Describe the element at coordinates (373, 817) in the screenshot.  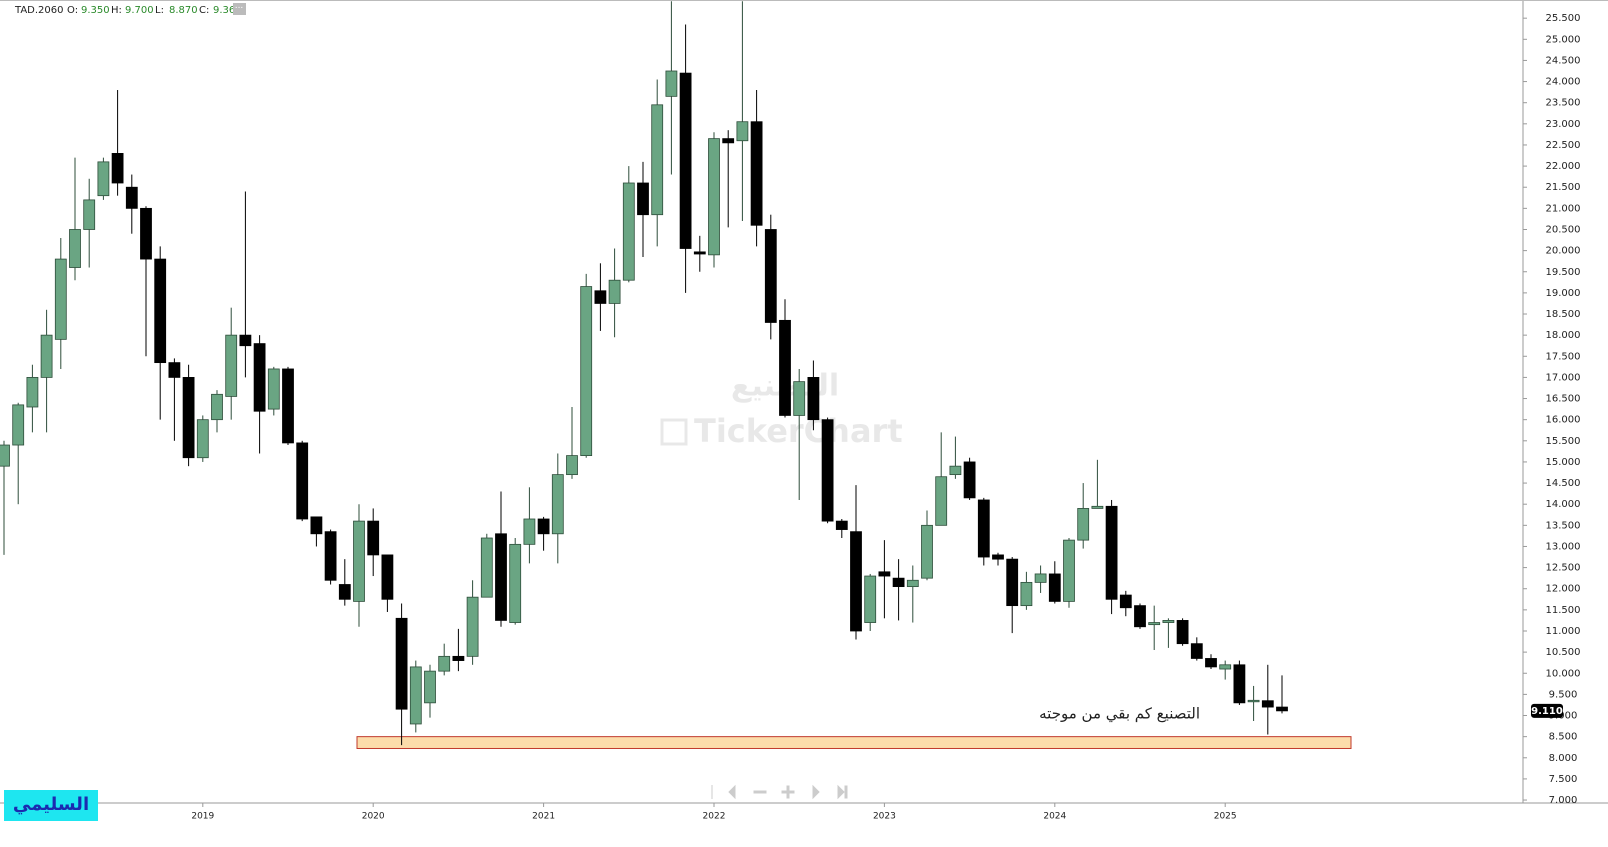
I see `x-tick-label: 2020` at that location.